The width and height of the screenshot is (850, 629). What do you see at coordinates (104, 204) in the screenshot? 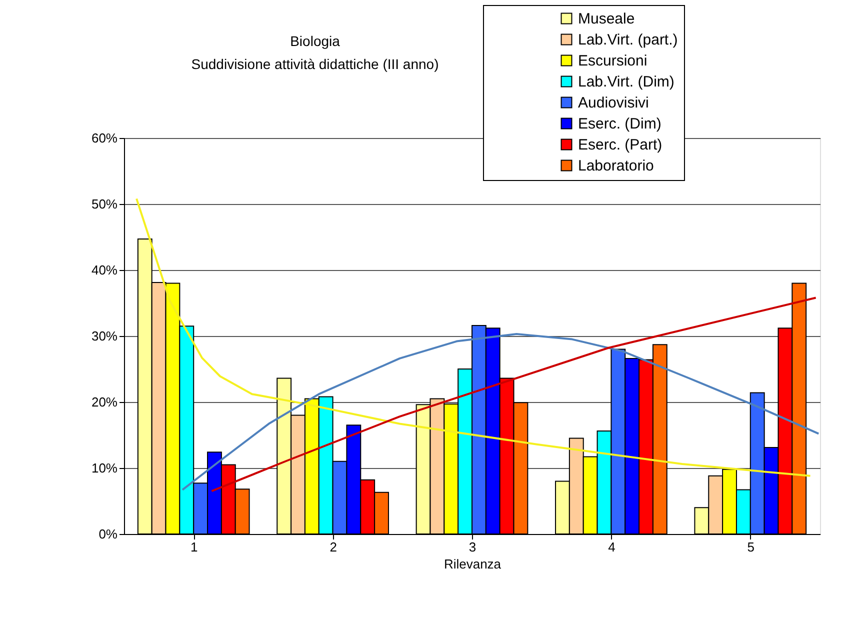
I see `y-tick-label: 50%` at bounding box center [104, 204].